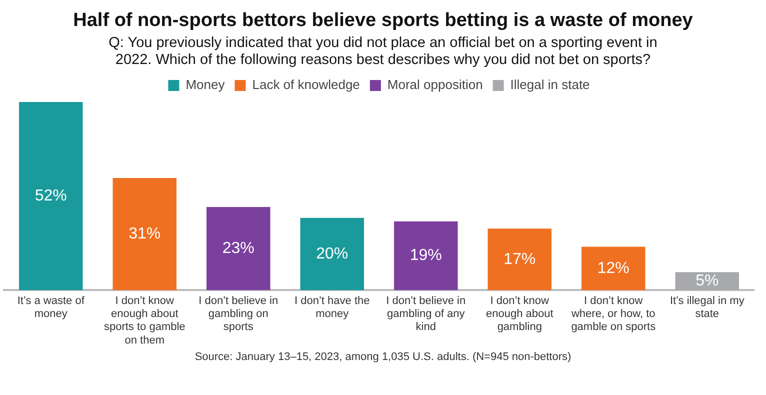 Image resolution: width=766 pixels, height=395 pixels. Describe the element at coordinates (145, 320) in the screenshot. I see `x-tick-label: I don’t know enough about sports to gamble on them` at that location.